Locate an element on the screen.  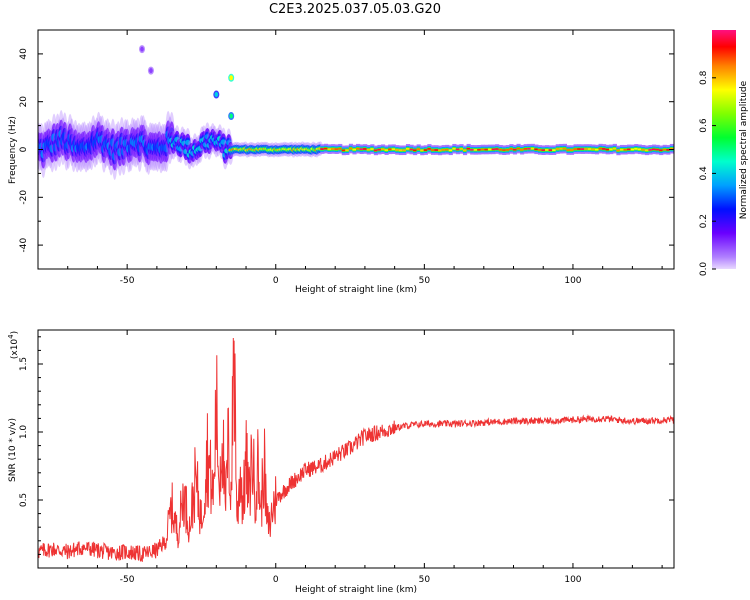
spectrogram-ytick-label: 40 is located at coordinates (24, 54).